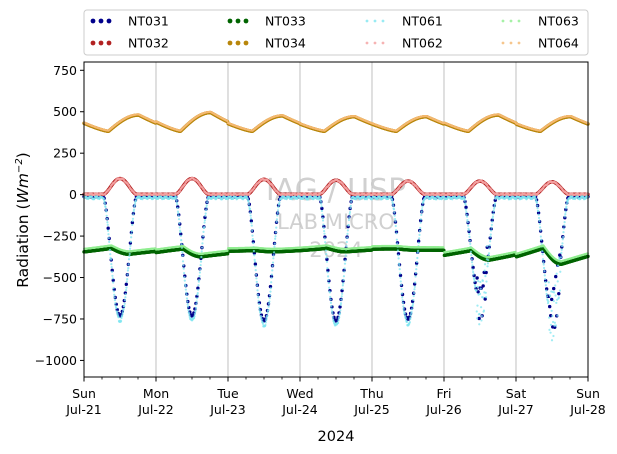 This screenshot has height=454, width=617. Describe the element at coordinates (540, 43) in the screenshot. I see `legend-entry: NT064` at that location.